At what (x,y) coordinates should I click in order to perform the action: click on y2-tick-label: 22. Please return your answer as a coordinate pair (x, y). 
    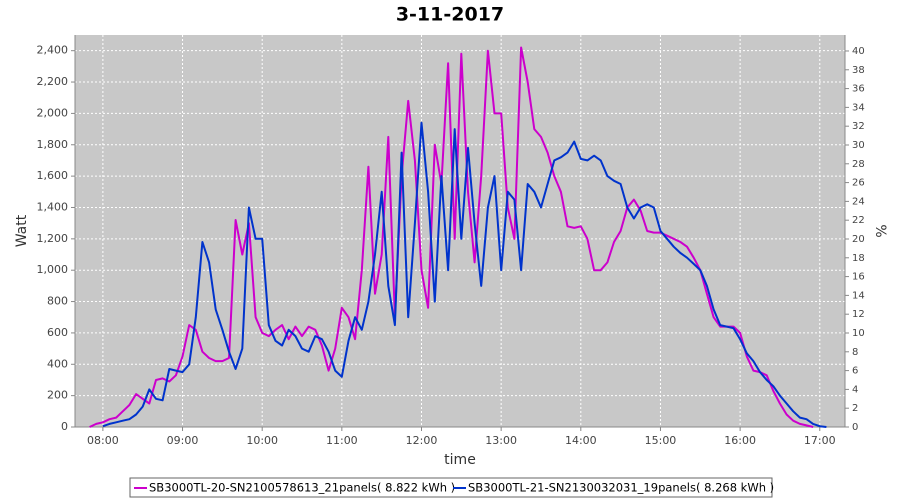
    Looking at the image, I should click on (858, 220).